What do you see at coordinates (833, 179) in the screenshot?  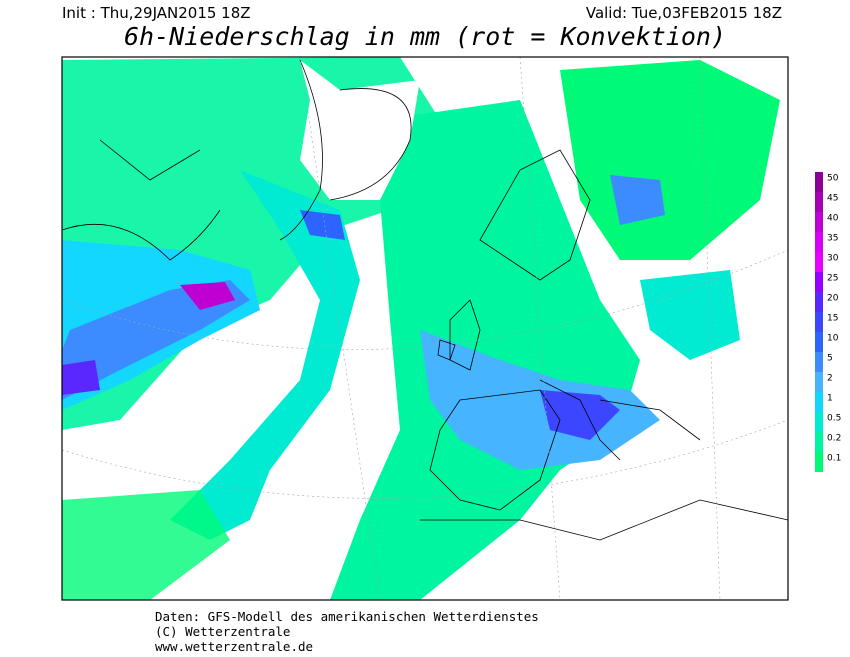 I see `legend-label: 50` at bounding box center [833, 179].